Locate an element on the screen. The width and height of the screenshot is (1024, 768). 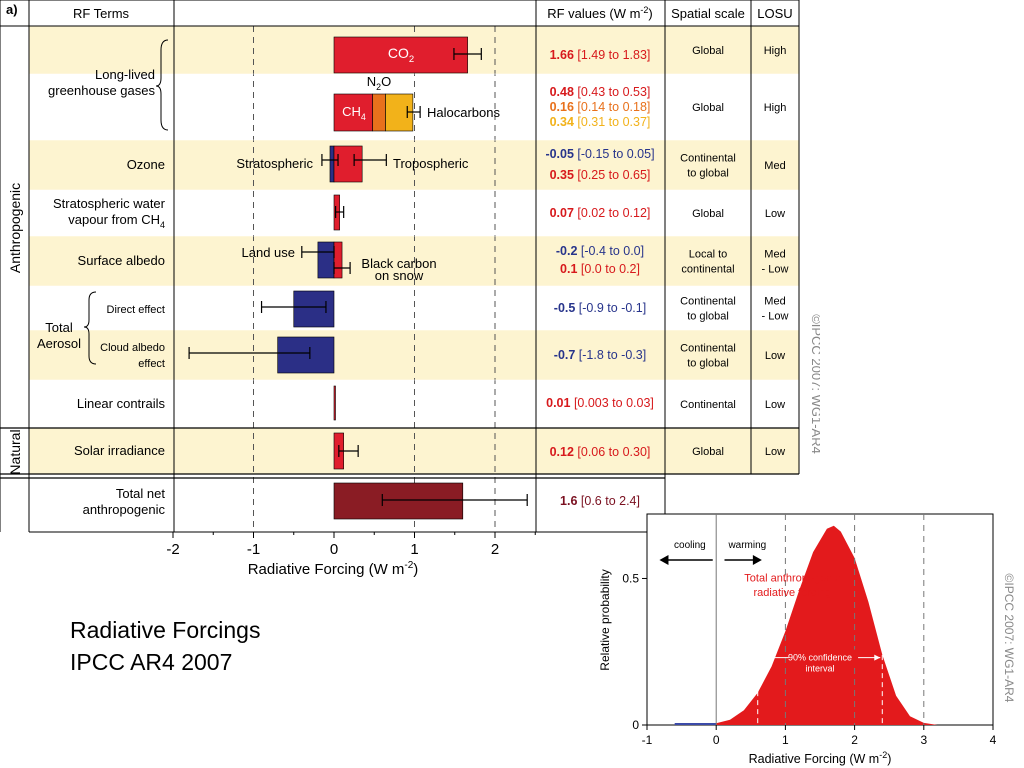
rf-term-label: effect is located at coordinates (151, 364).